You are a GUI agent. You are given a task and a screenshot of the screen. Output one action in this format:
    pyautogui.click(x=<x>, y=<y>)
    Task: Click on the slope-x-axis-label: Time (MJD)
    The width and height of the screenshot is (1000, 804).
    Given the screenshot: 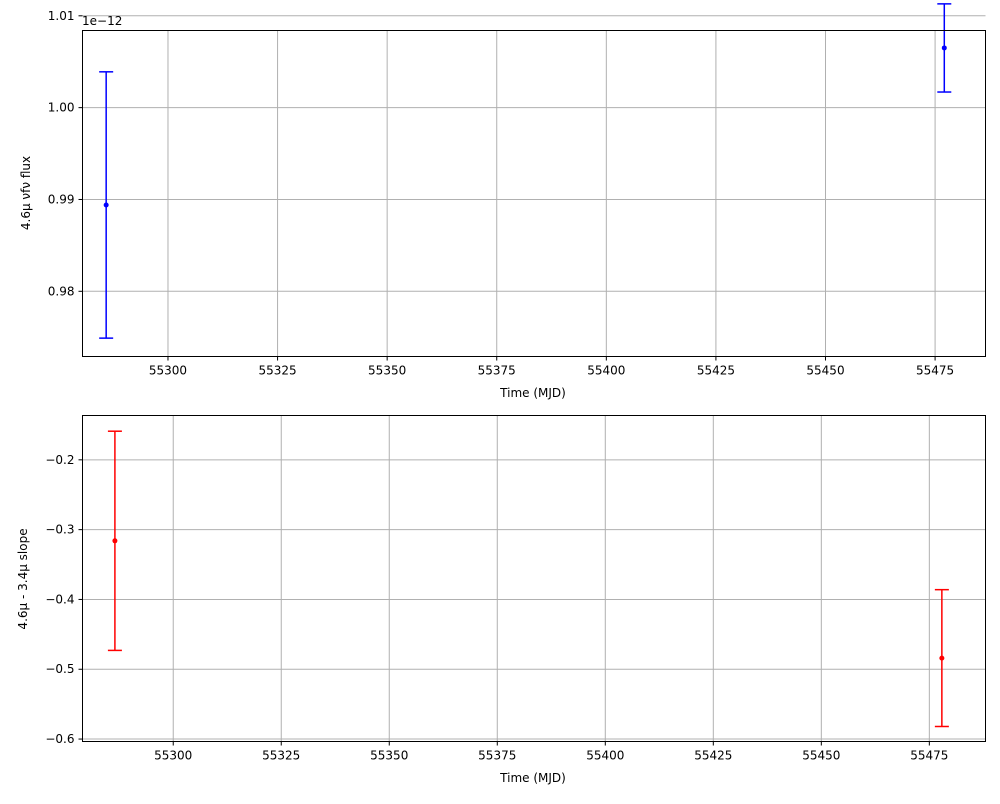 What is the action you would take?
    pyautogui.click(x=532, y=778)
    